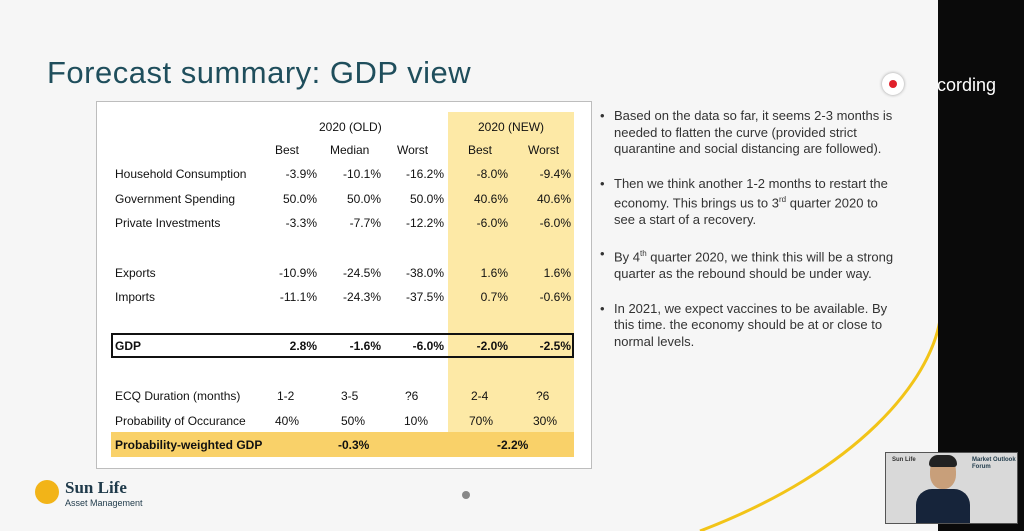  I want to click on gdp-cell: -1.6%, so click(365, 346).